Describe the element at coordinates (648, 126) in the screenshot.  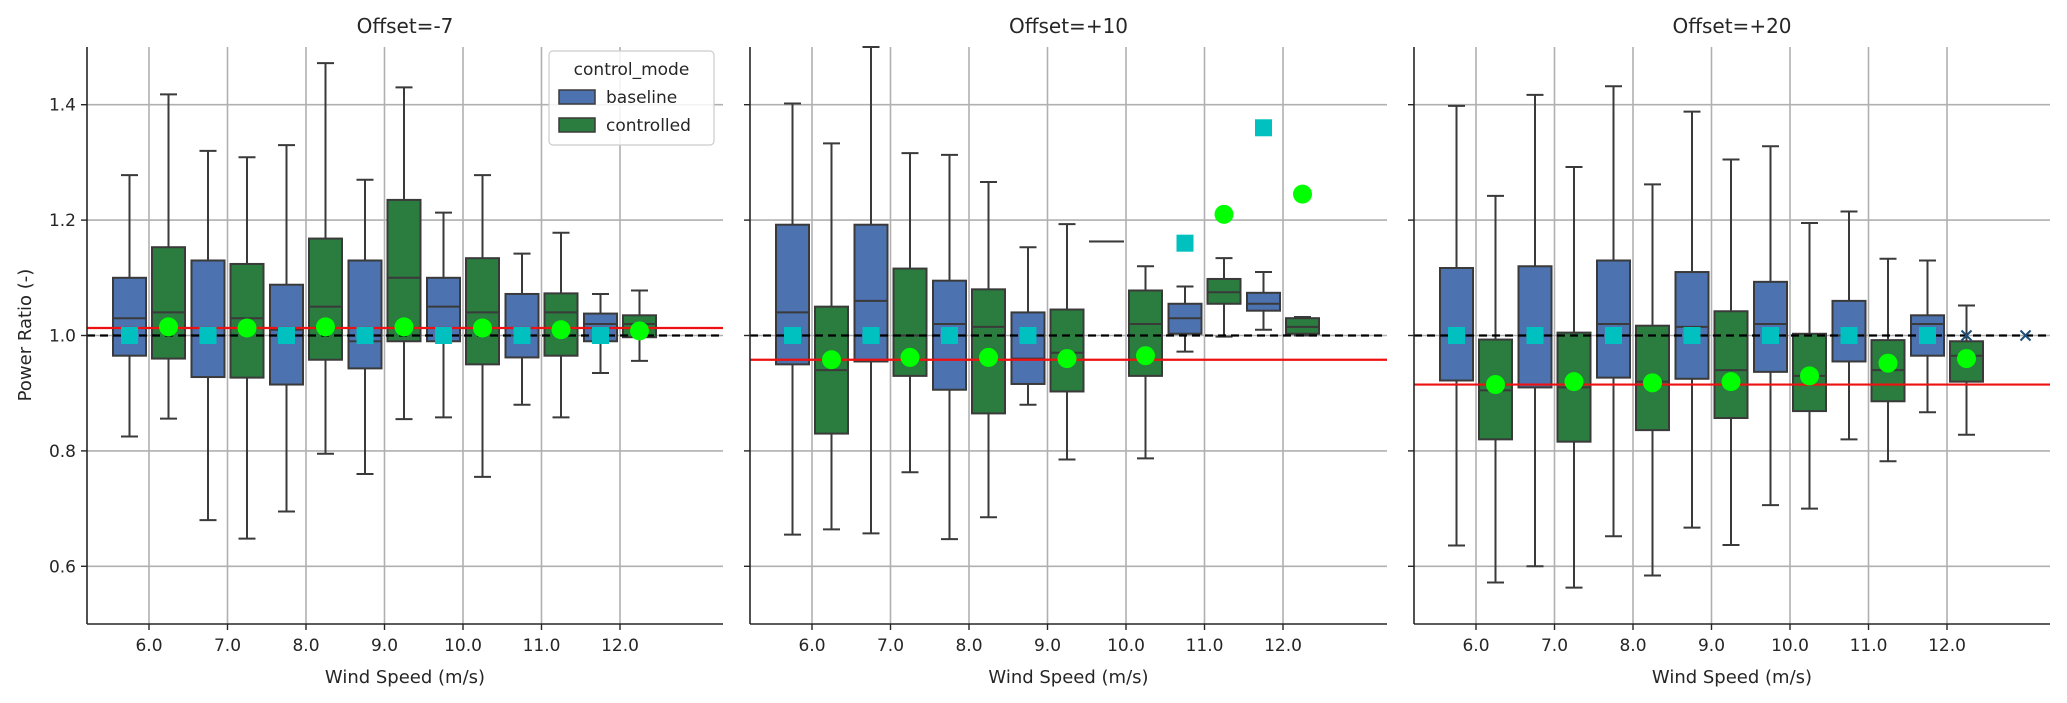
I see `legend-label-controlled: controlled` at that location.